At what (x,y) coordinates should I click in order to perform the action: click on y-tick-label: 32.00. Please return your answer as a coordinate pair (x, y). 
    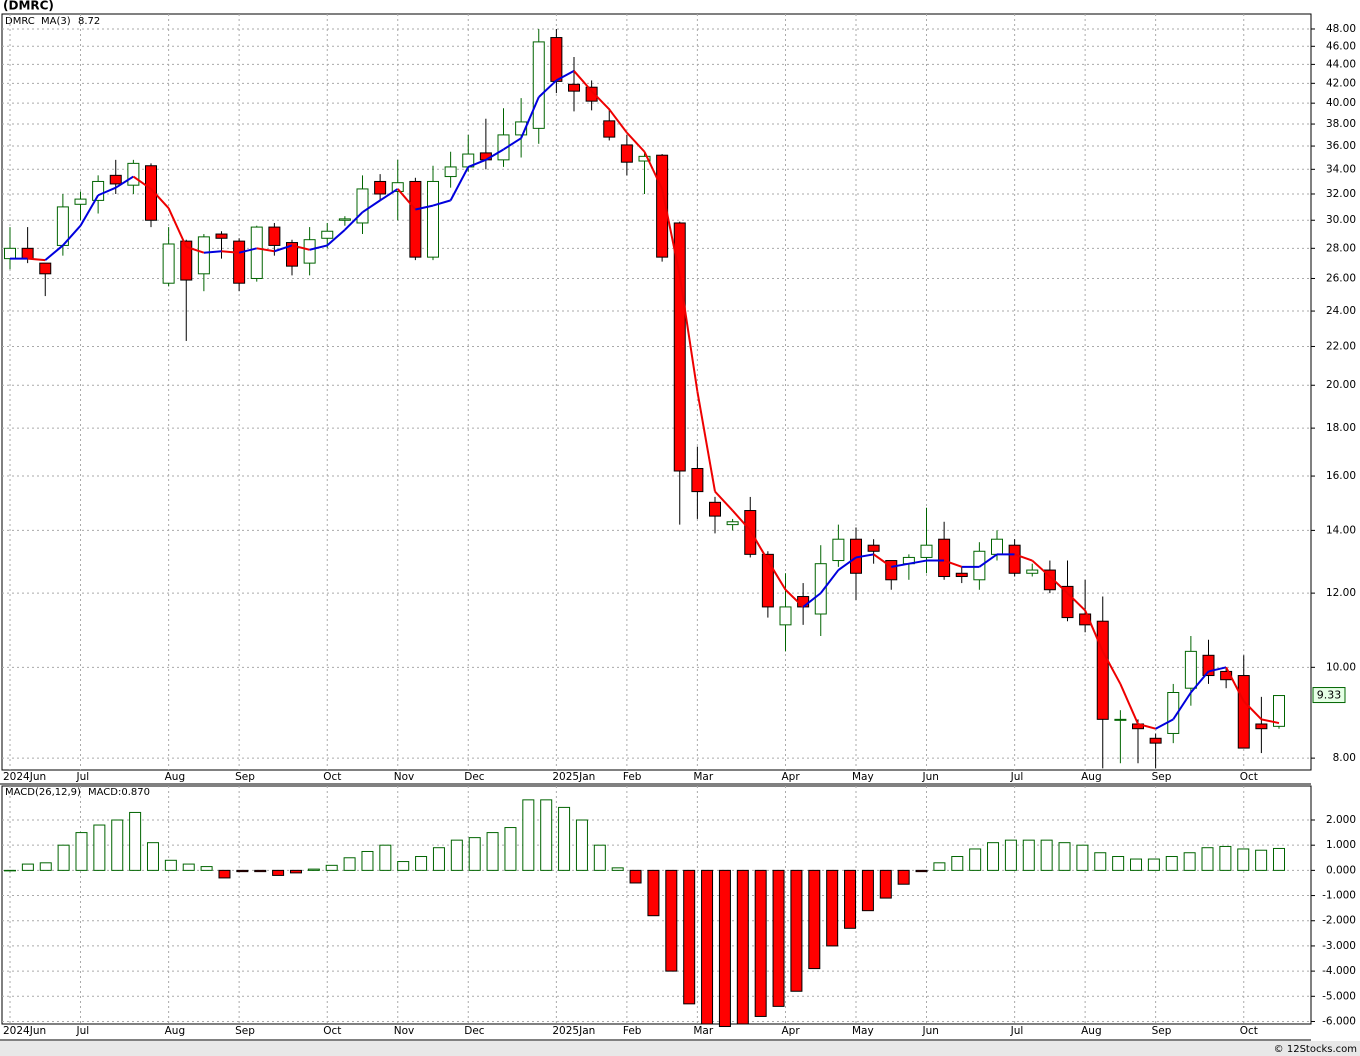
    Looking at the image, I should click on (1341, 194).